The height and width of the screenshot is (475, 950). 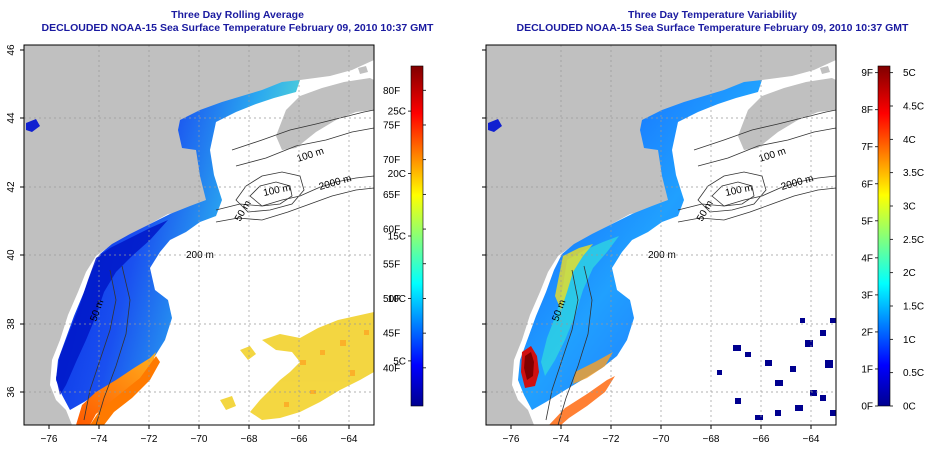 What do you see at coordinates (397, 237) in the screenshot?
I see `colorbar-tick-label: 15C` at bounding box center [397, 237].